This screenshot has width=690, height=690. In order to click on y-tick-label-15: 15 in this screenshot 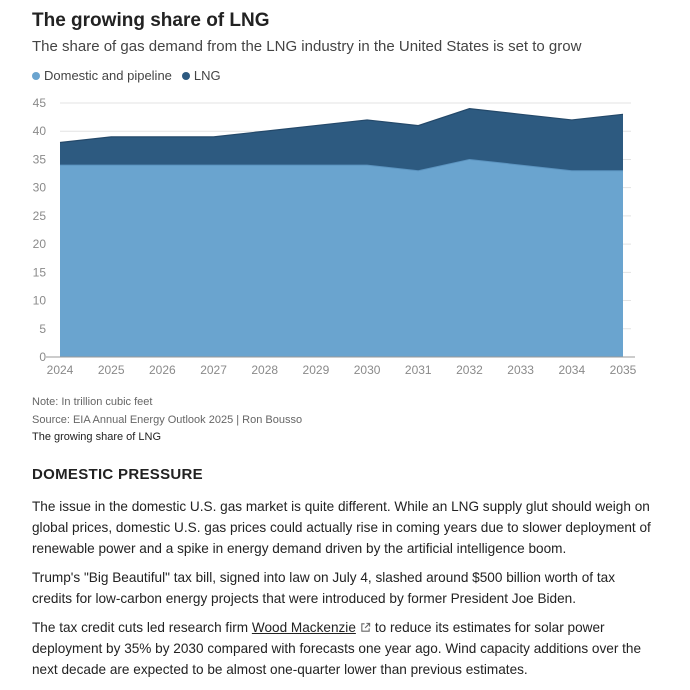, I will do `click(40, 272)`.